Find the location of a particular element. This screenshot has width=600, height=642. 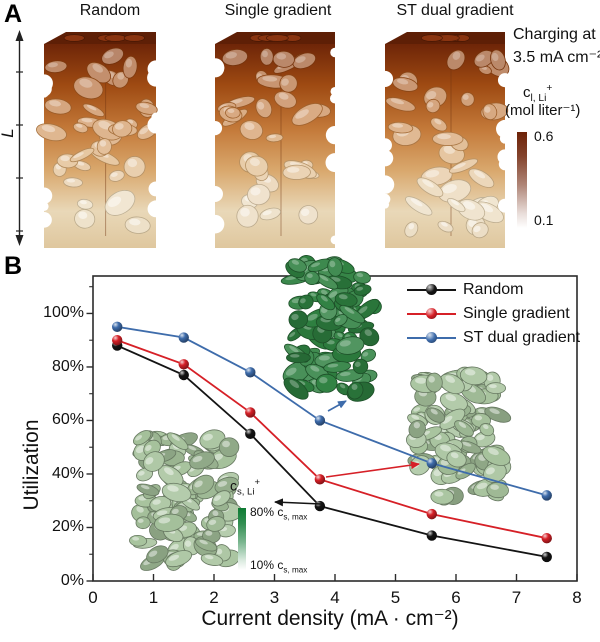

structure-title-single-gradient: Single gradient is located at coordinates (278, 10).